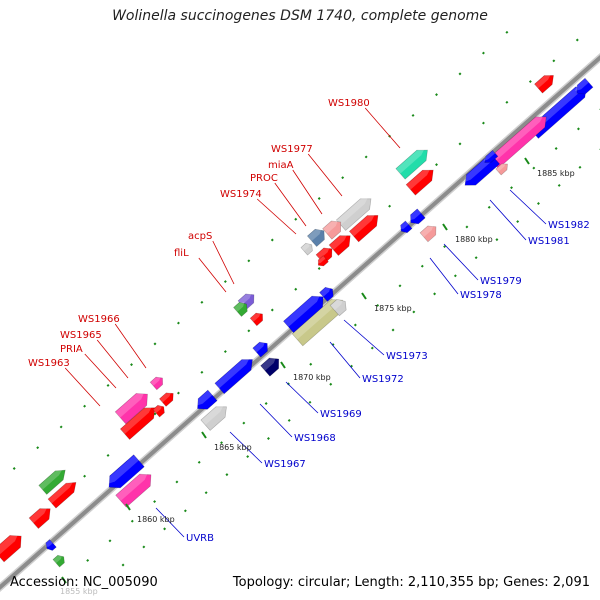 The width and height of the screenshot is (600, 600). I want to click on gene-label: UVRB, so click(200, 538).